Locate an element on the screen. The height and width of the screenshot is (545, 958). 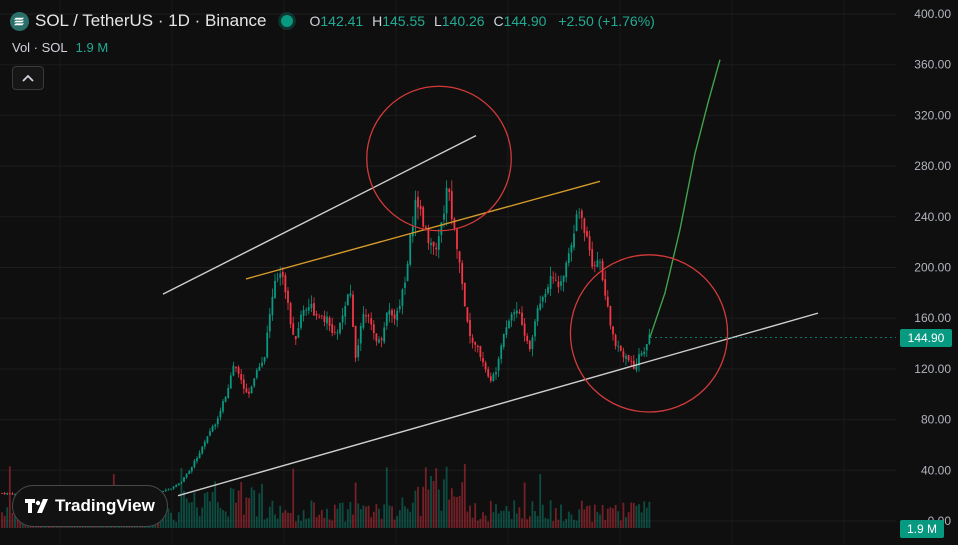
market-status-icon is located at coordinates (286, 21).